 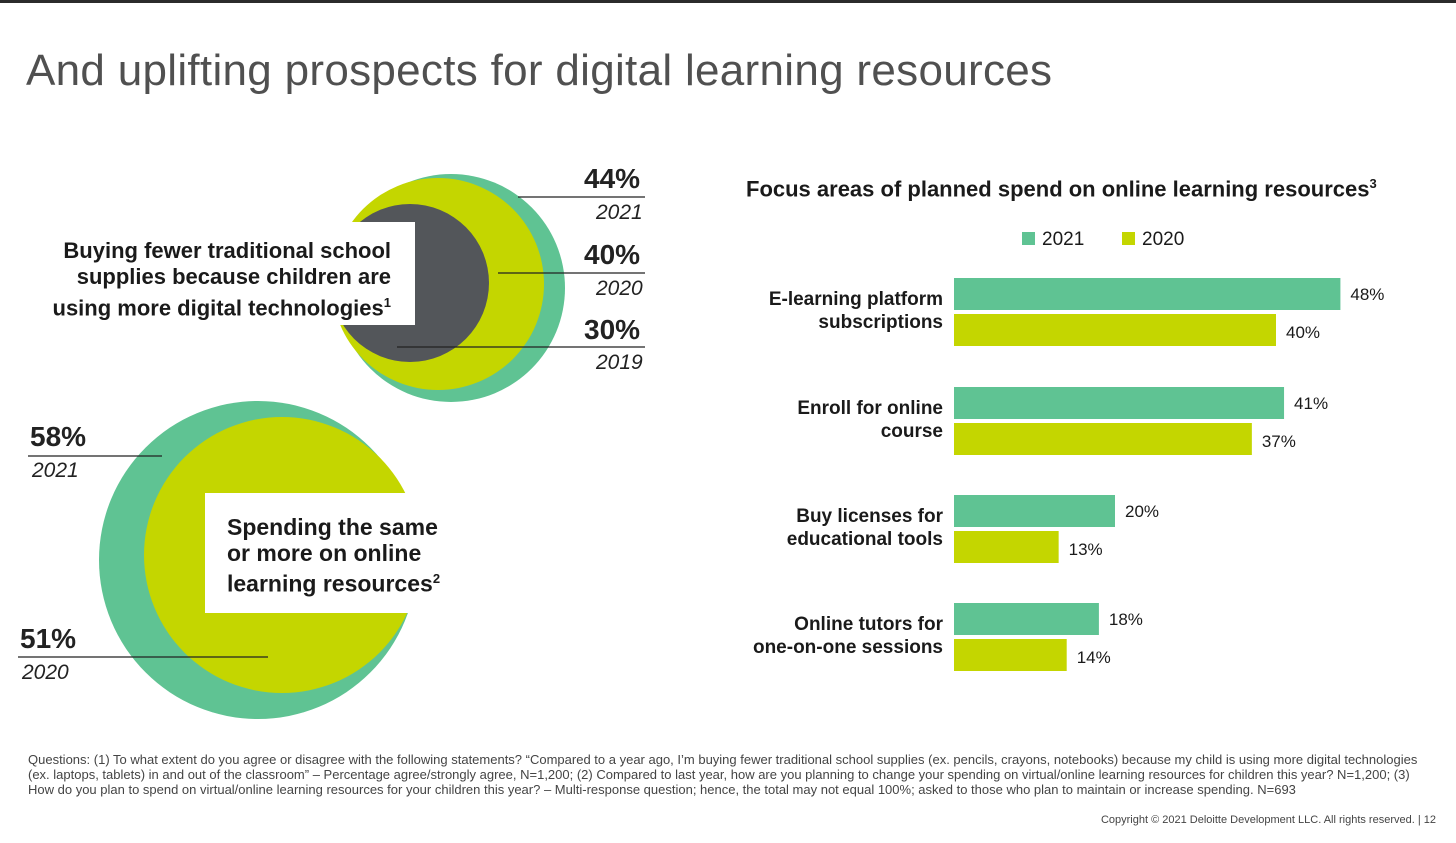 What do you see at coordinates (870, 420) in the screenshot?
I see `category-label-2: Enroll for online course` at bounding box center [870, 420].